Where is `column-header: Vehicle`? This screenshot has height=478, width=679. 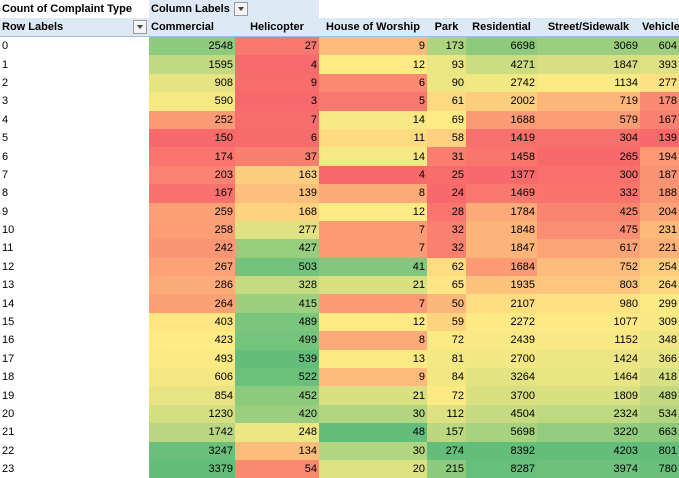
column-header: Vehicle is located at coordinates (659, 28).